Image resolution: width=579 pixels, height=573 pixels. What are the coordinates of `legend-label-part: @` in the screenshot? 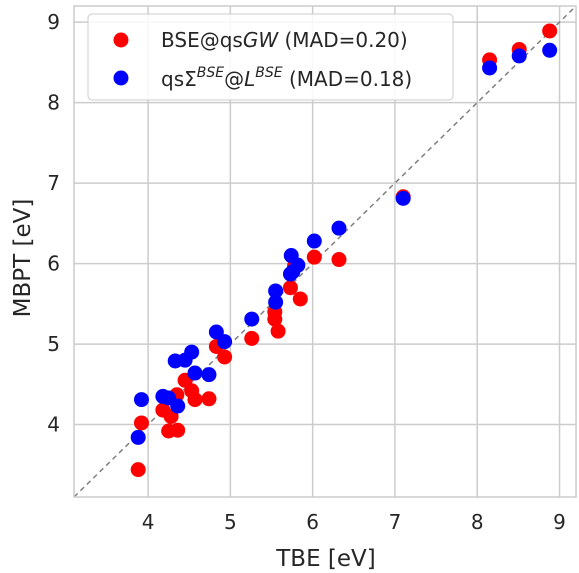 It's located at (234, 79).